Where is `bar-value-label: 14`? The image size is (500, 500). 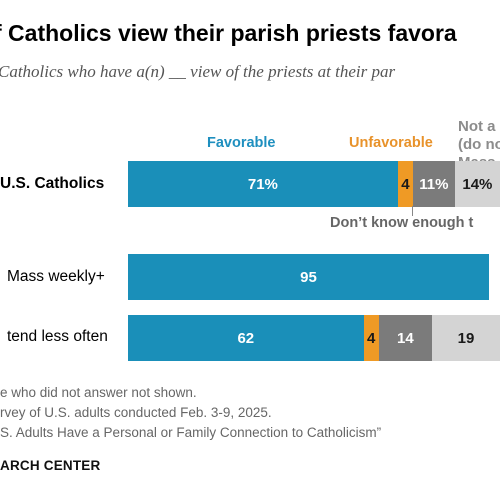
bar-value-label: 14 is located at coordinates (405, 338).